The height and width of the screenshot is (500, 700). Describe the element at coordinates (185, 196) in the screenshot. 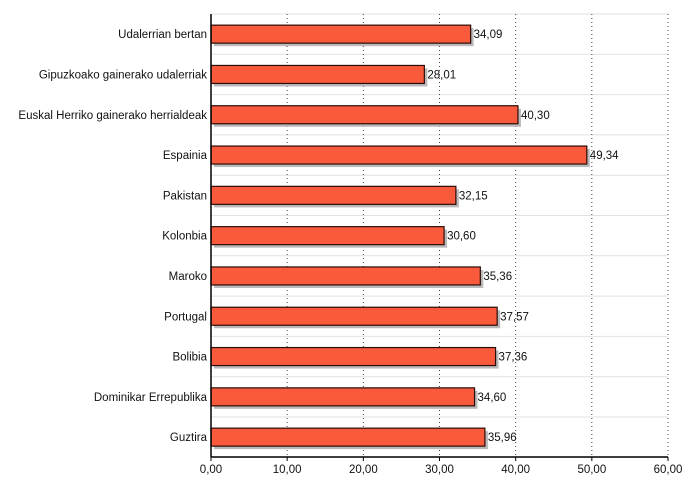

I see `category-label: Pakistan` at that location.